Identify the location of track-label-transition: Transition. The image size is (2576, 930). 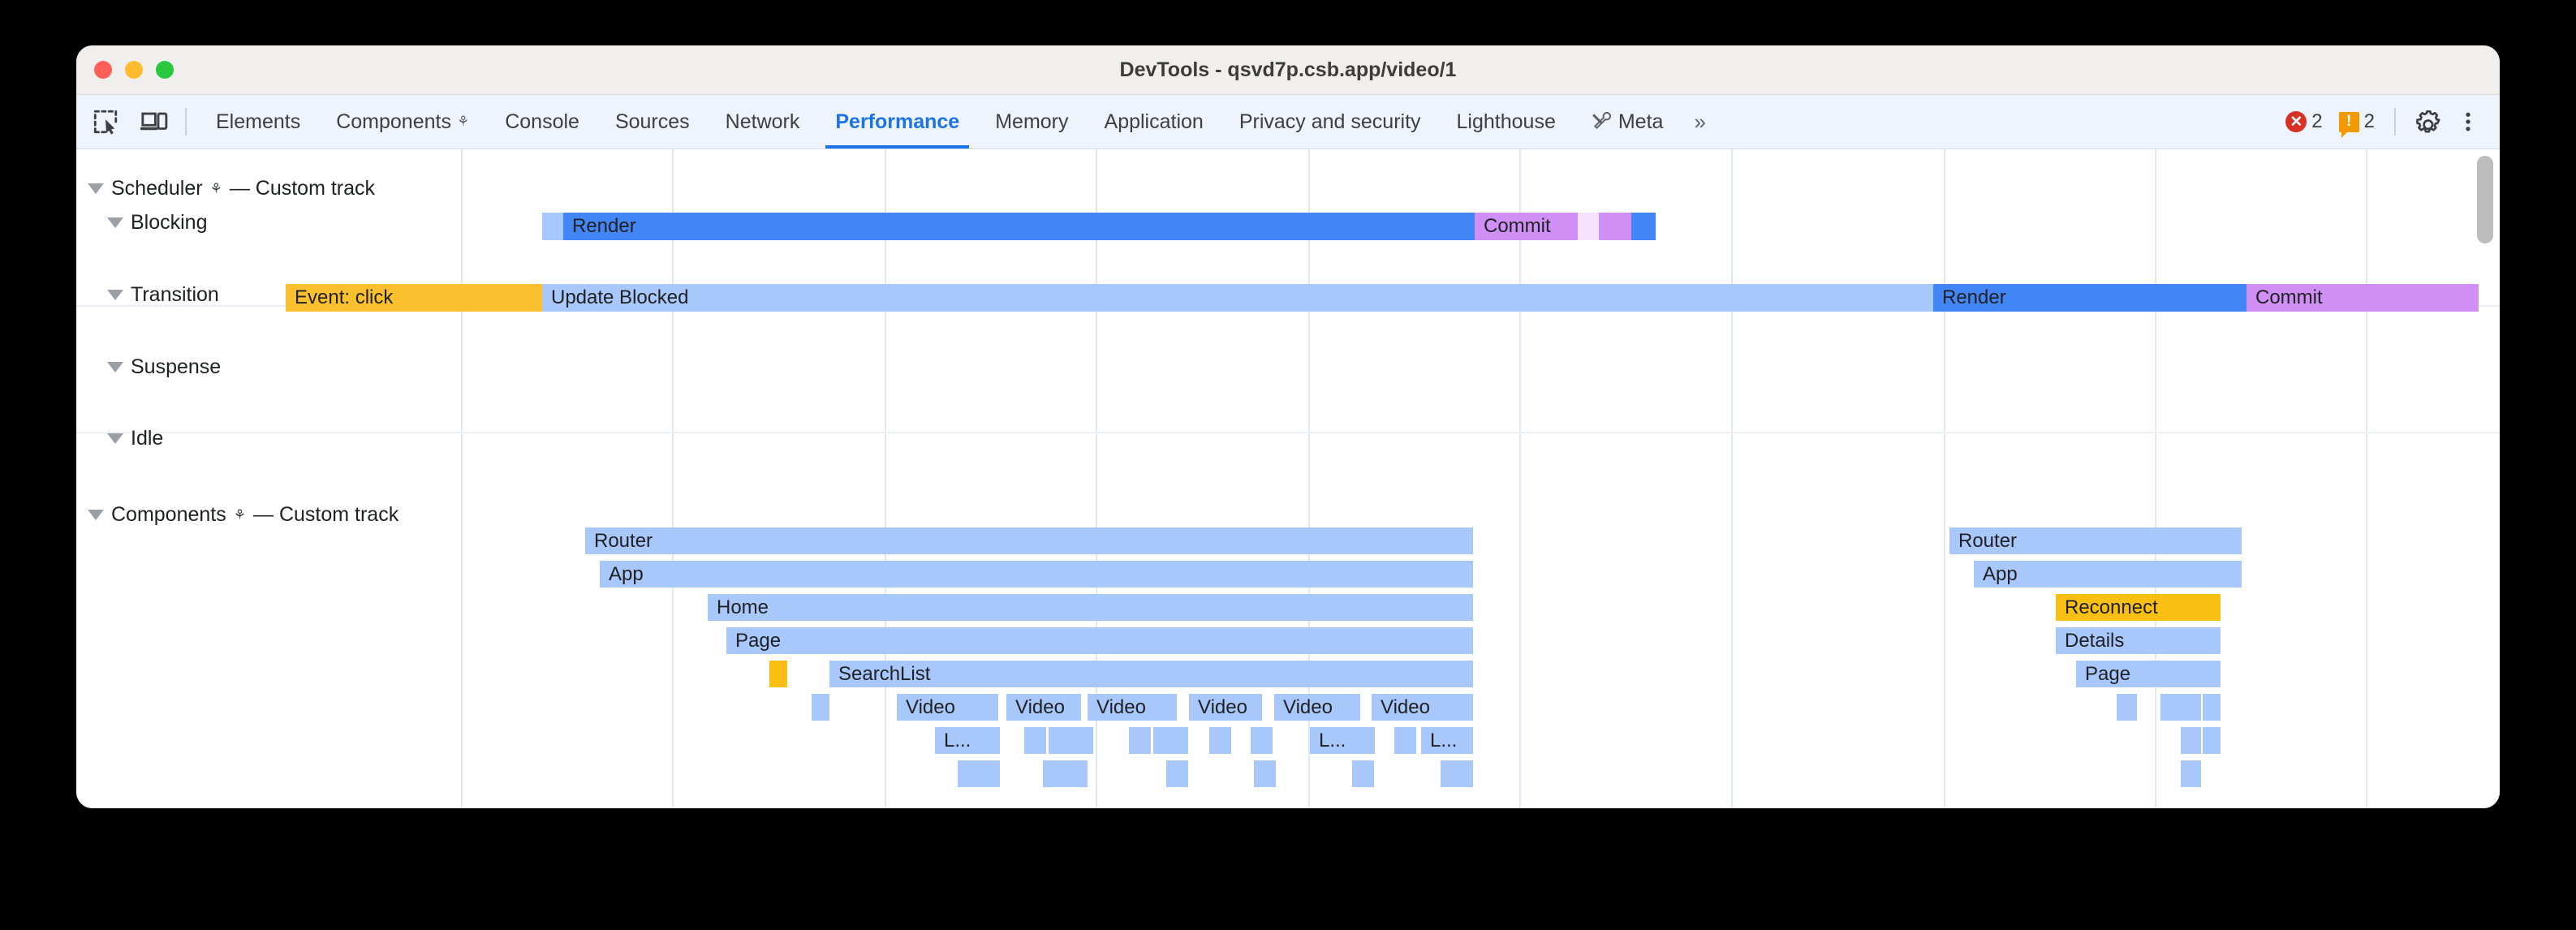
(163, 295).